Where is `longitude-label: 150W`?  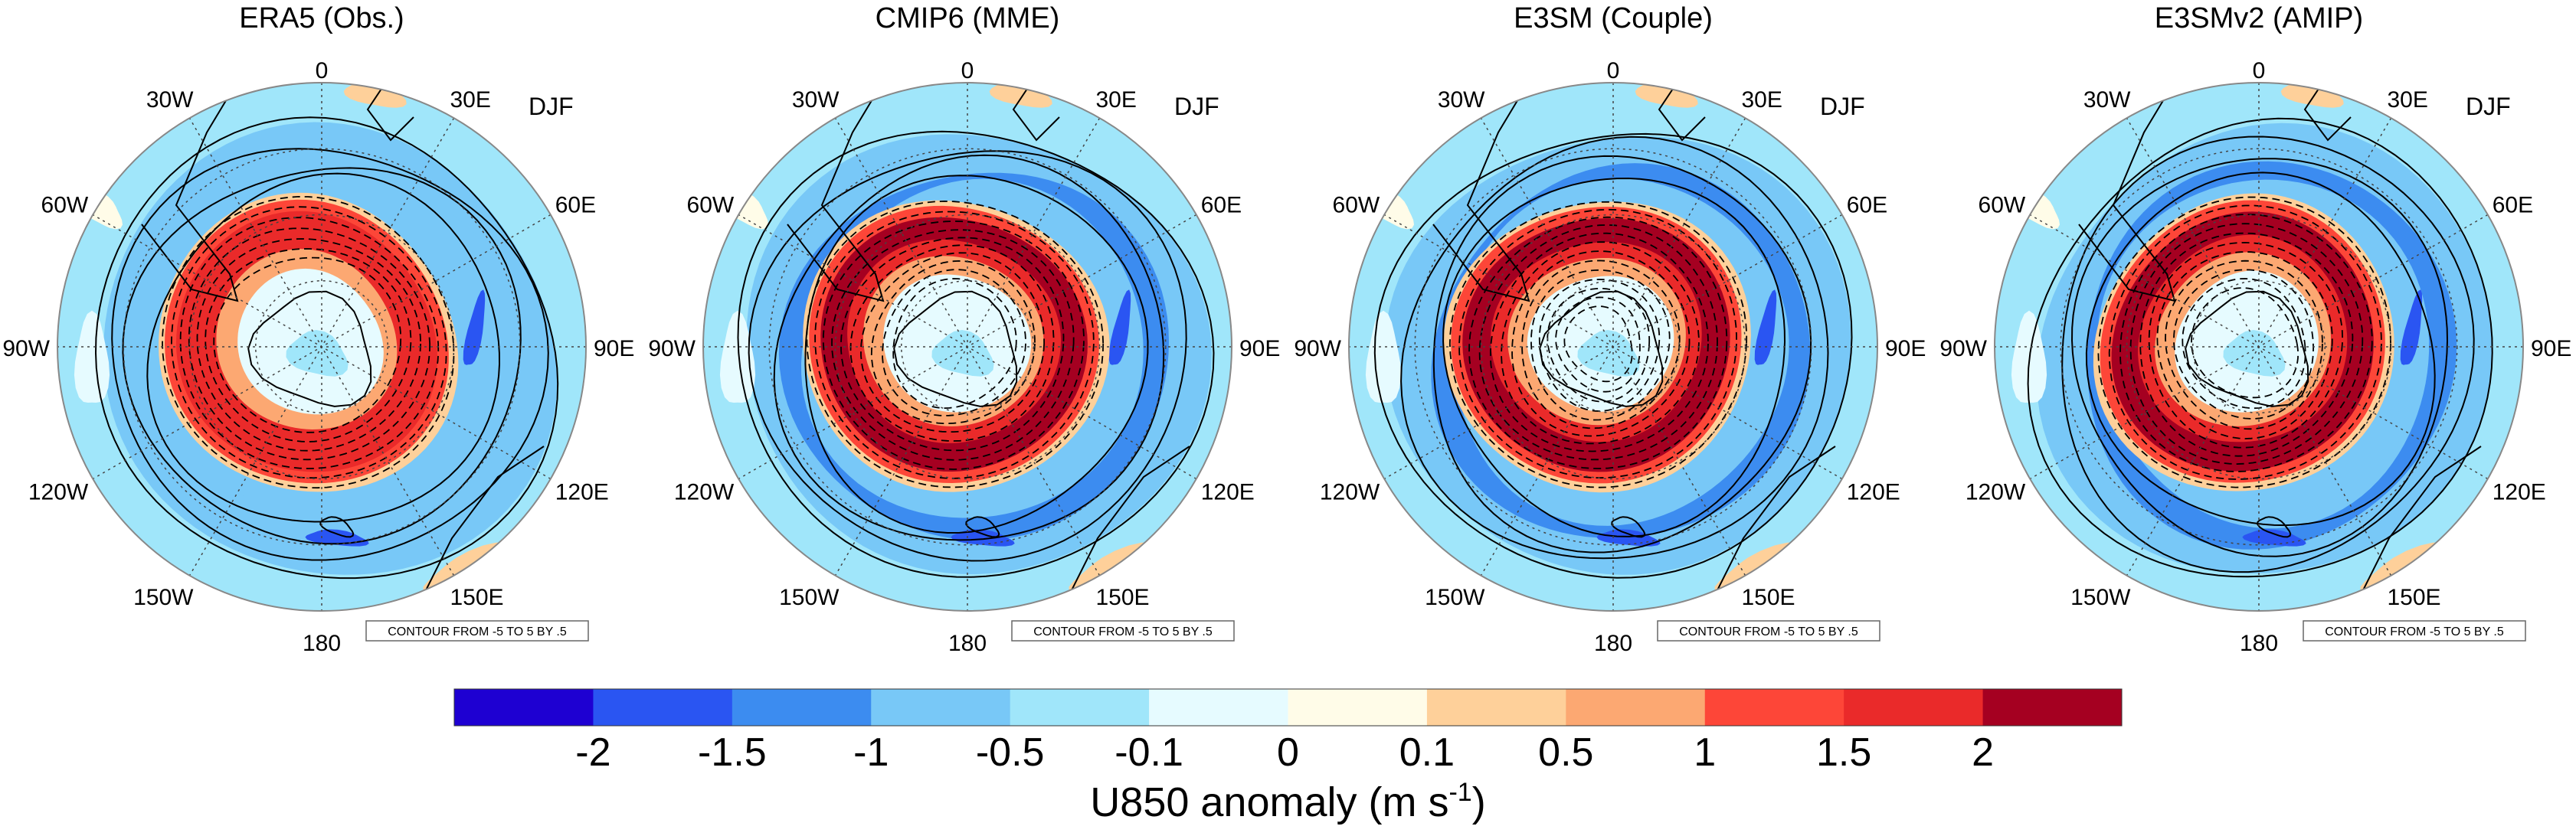
longitude-label: 150W is located at coordinates (809, 597).